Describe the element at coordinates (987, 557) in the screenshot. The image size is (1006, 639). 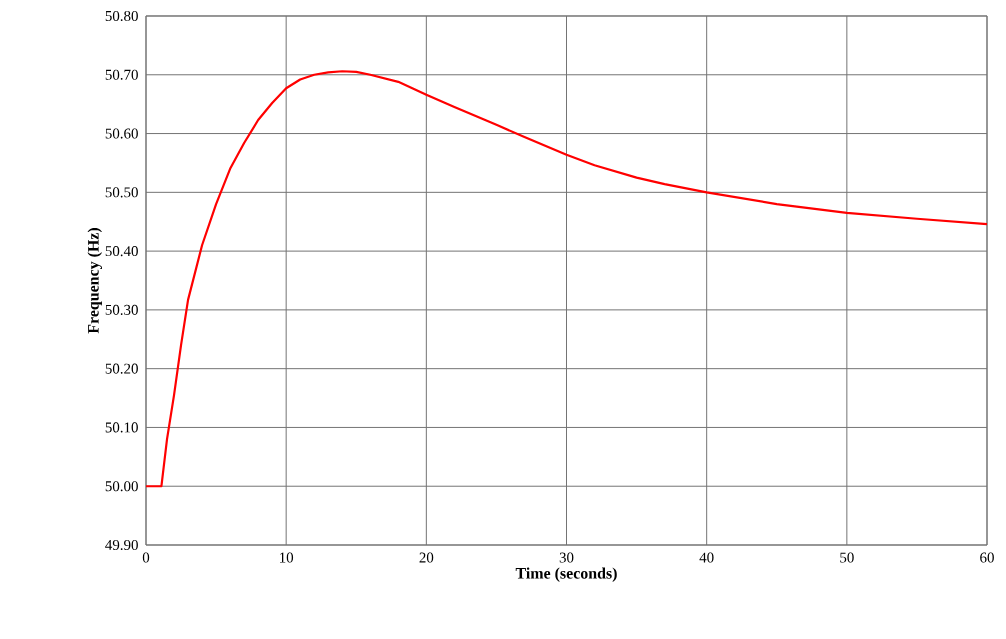
I see `x-tick-label: 60` at that location.